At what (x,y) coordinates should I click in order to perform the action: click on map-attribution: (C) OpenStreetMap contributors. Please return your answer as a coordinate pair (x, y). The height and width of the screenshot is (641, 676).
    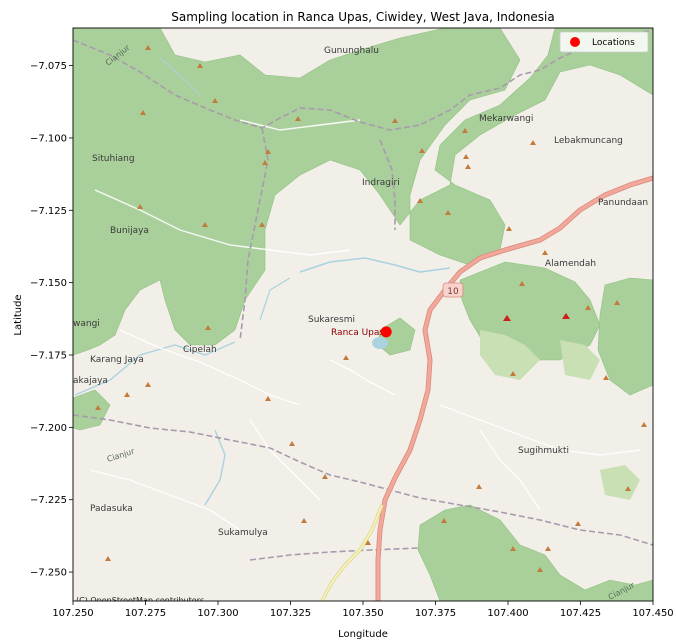
    Looking at the image, I should click on (140, 600).